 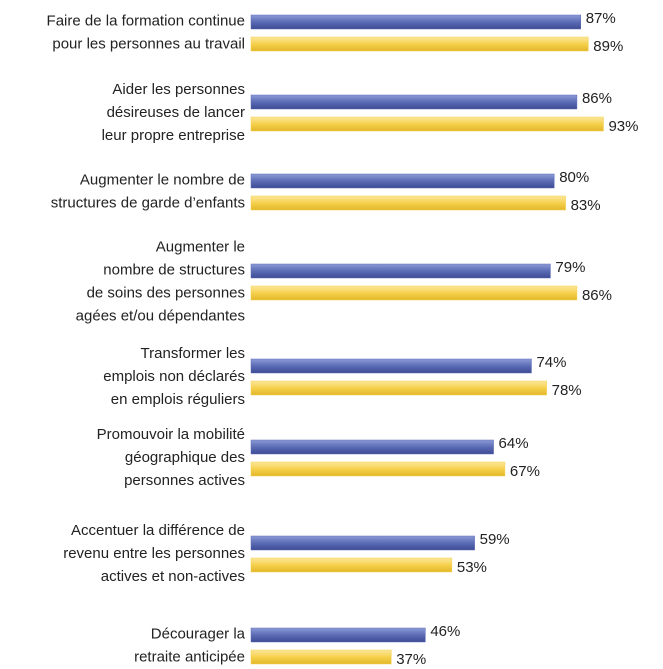 I want to click on category-label: structures de garde d’enfants, so click(x=148, y=202).